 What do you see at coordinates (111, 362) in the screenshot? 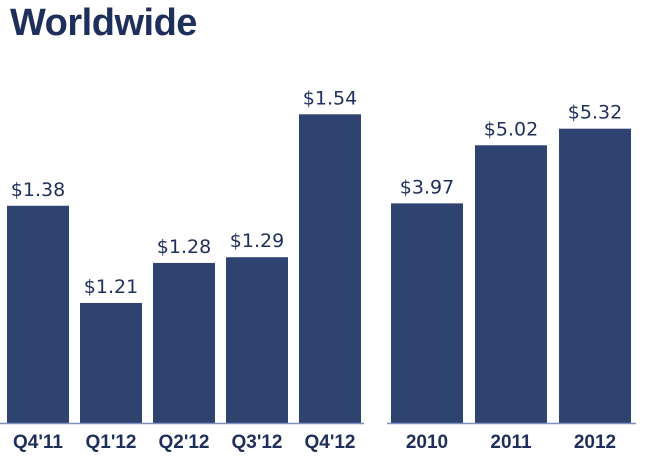
I see `bar-q112` at bounding box center [111, 362].